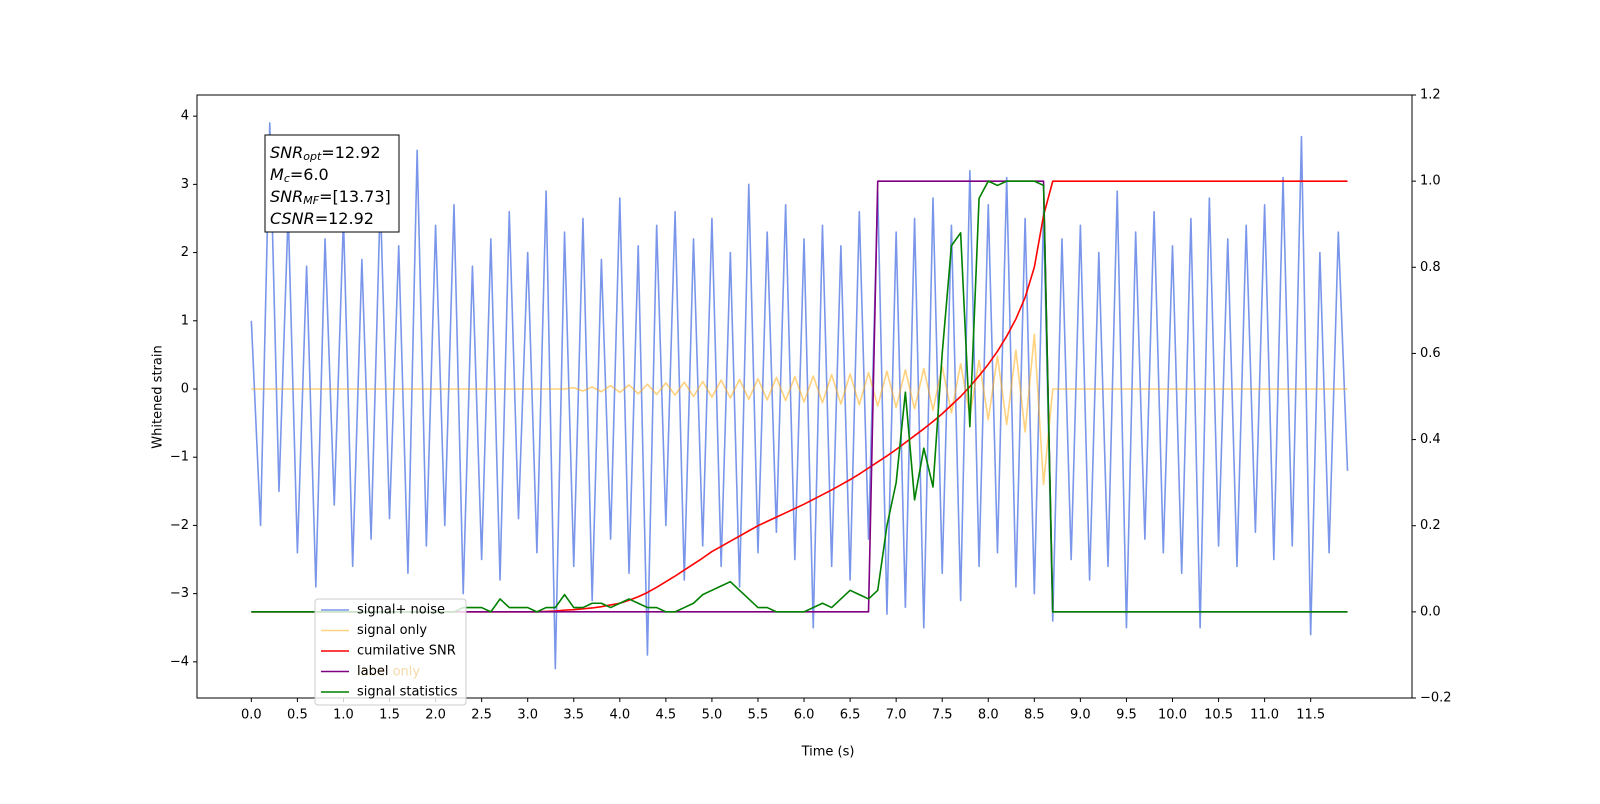  What do you see at coordinates (251, 715) in the screenshot?
I see `x-tick-label: 0.0` at bounding box center [251, 715].